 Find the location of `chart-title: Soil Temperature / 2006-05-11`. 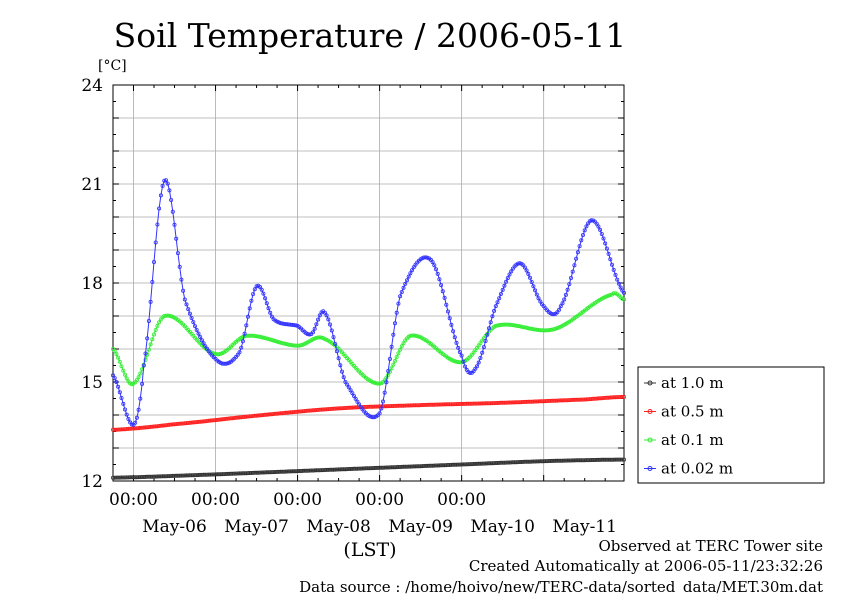

chart-title: Soil Temperature / 2006-05-11 is located at coordinates (370, 35).